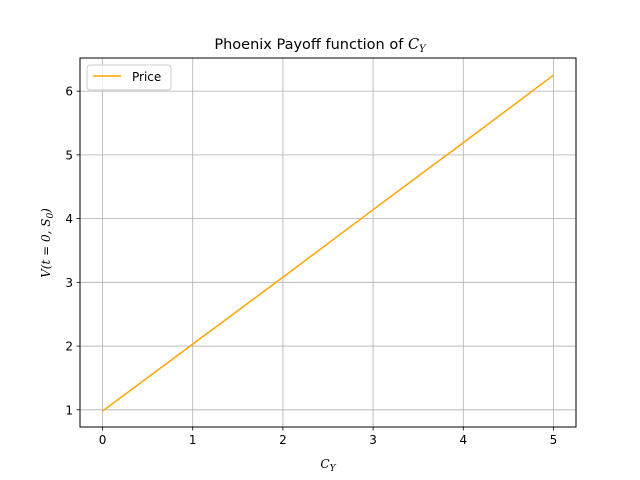  Describe the element at coordinates (328, 437) in the screenshot. I see `x-ticks: 0 1 2 3 4 5` at that location.